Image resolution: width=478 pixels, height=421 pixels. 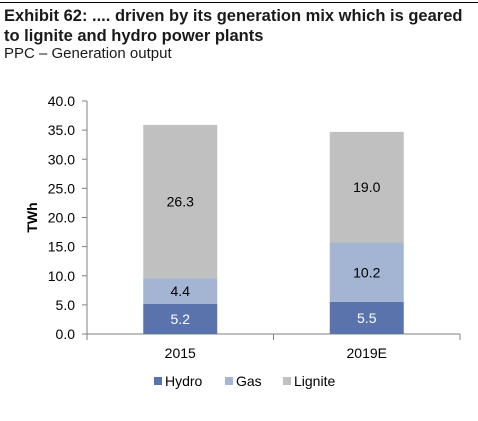 I want to click on data-label: 4.4, so click(x=181, y=291).